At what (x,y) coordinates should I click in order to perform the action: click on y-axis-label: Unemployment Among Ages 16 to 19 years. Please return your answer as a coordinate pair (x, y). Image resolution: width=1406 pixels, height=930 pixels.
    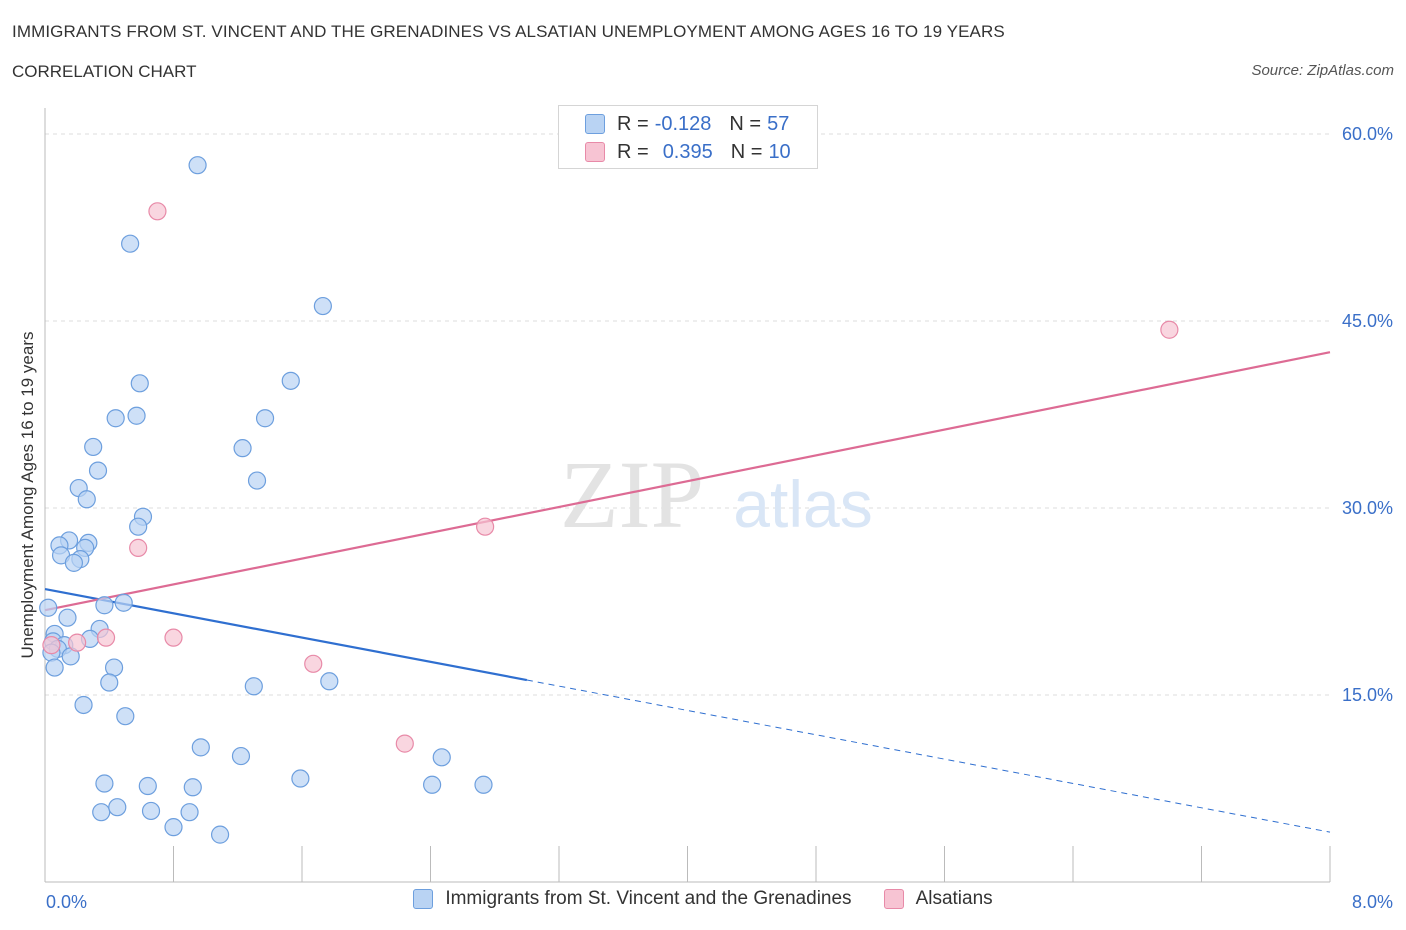
    Looking at the image, I should click on (27, 495).